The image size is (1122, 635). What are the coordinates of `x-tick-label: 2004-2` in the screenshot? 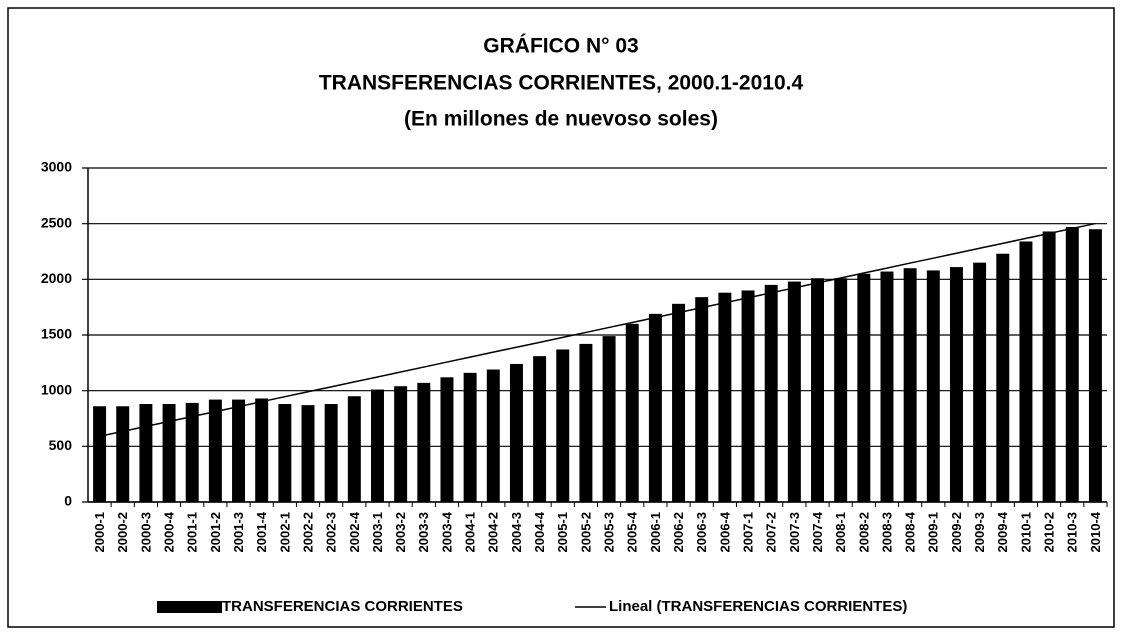 It's located at (493, 532).